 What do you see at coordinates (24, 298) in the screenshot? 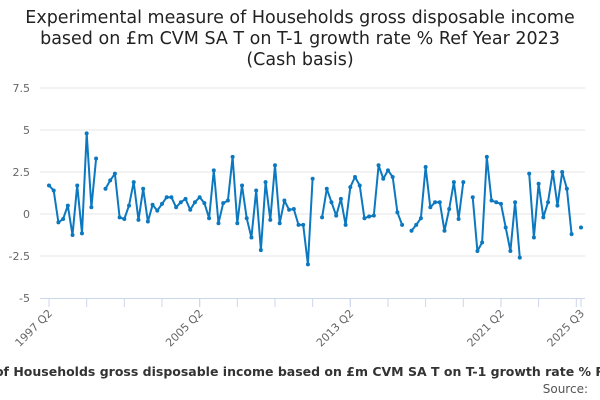
I see `y-tick-label: -5` at bounding box center [24, 298].